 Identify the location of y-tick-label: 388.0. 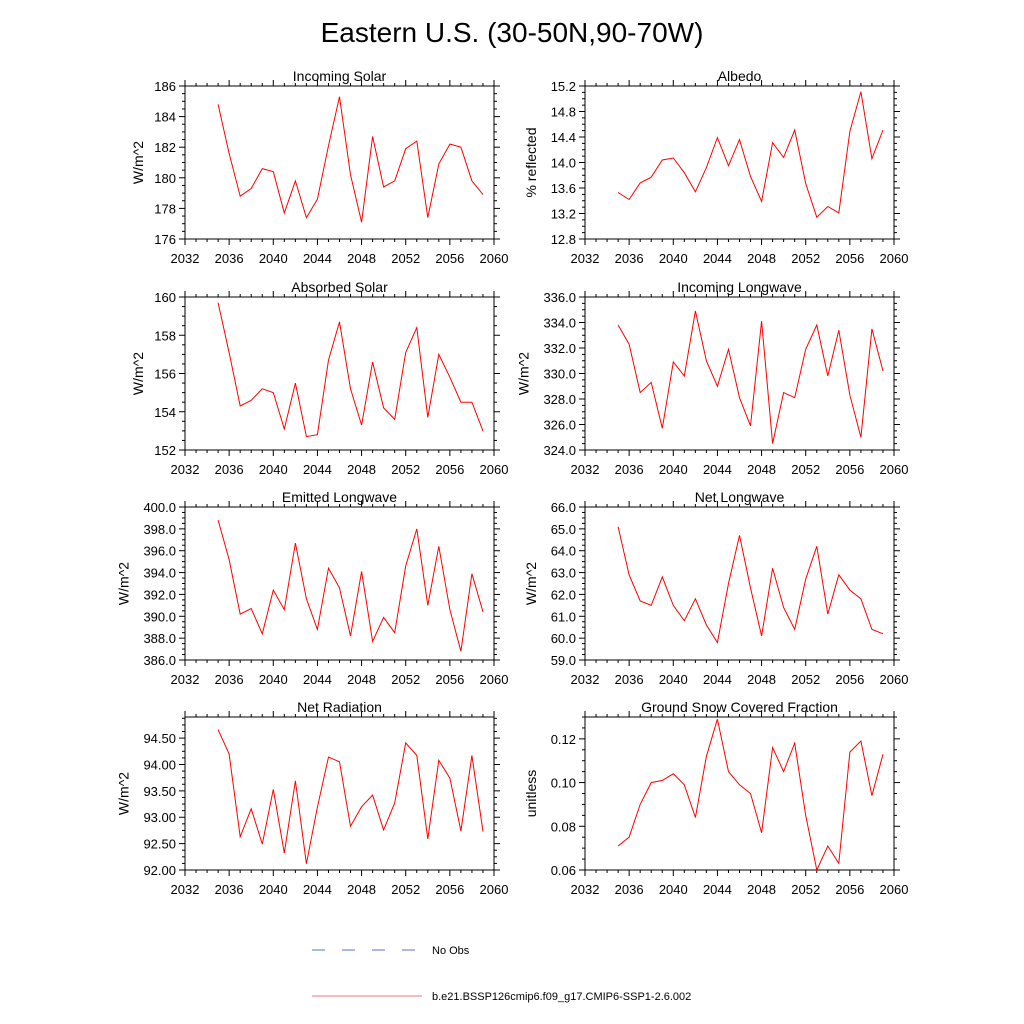
(159, 638).